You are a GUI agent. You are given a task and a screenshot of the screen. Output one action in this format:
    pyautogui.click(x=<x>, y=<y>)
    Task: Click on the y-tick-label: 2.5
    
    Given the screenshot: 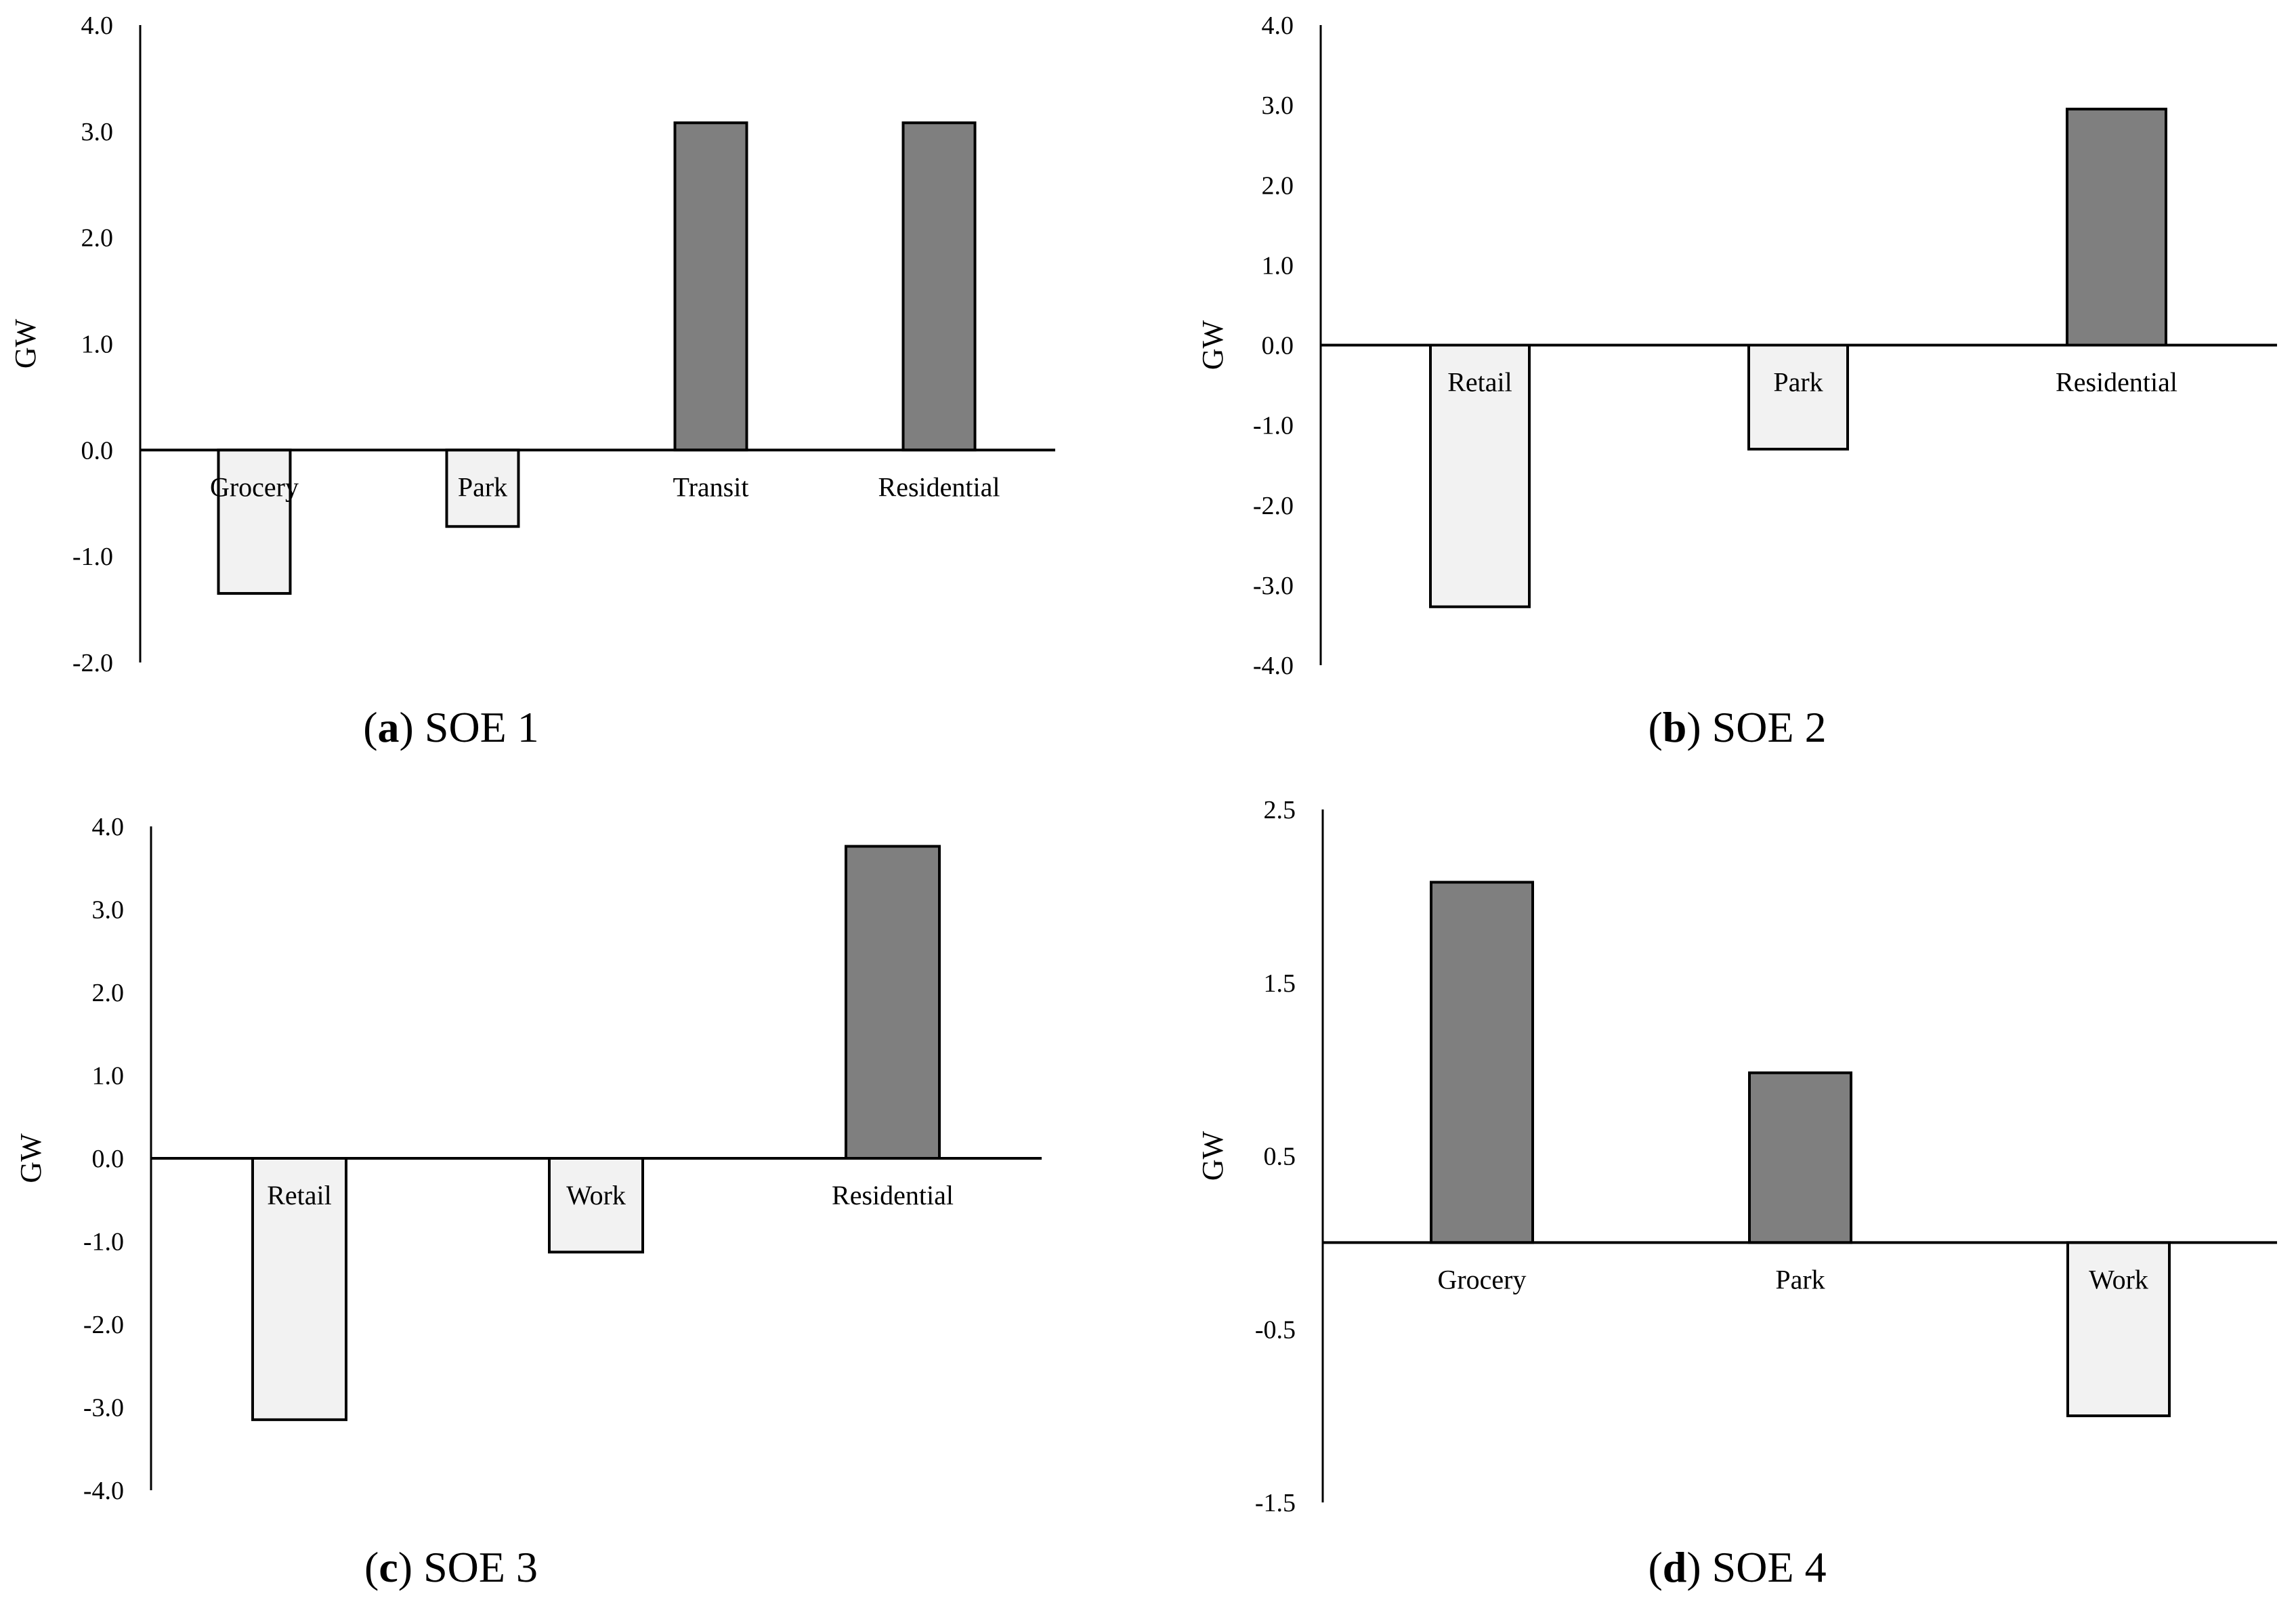 What is the action you would take?
    pyautogui.click(x=1280, y=810)
    